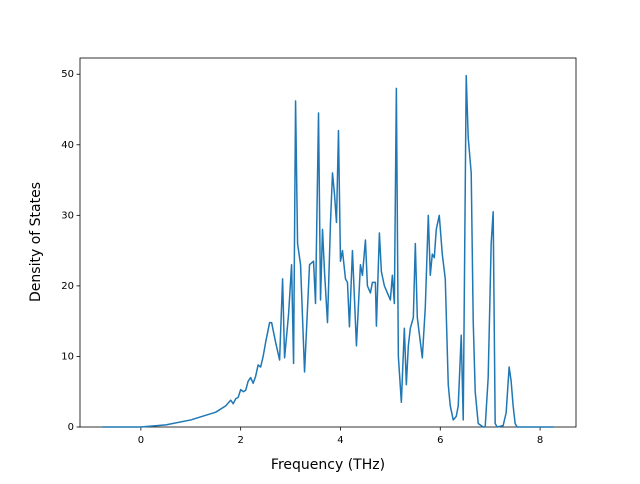  Describe the element at coordinates (67, 356) in the screenshot. I see `y-tick-label: 10` at that location.